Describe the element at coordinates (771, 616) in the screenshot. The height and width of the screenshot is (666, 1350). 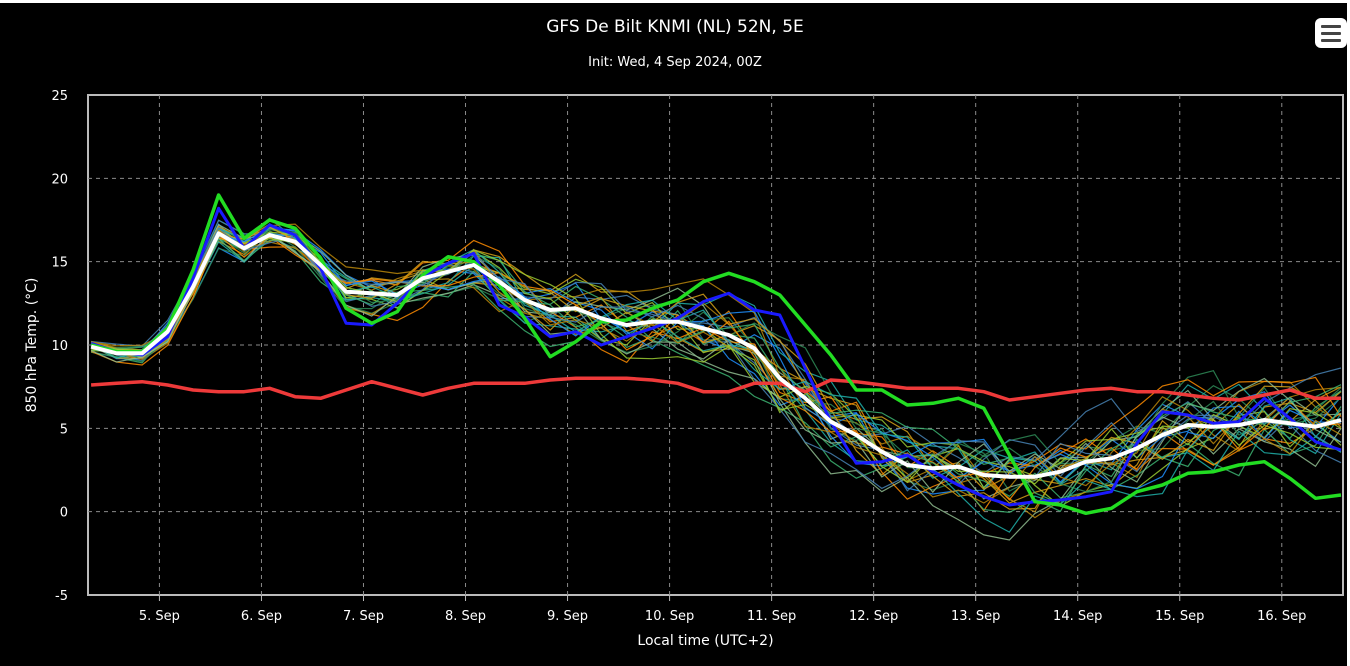
I see `x-tick-label: 11. Sep` at that location.